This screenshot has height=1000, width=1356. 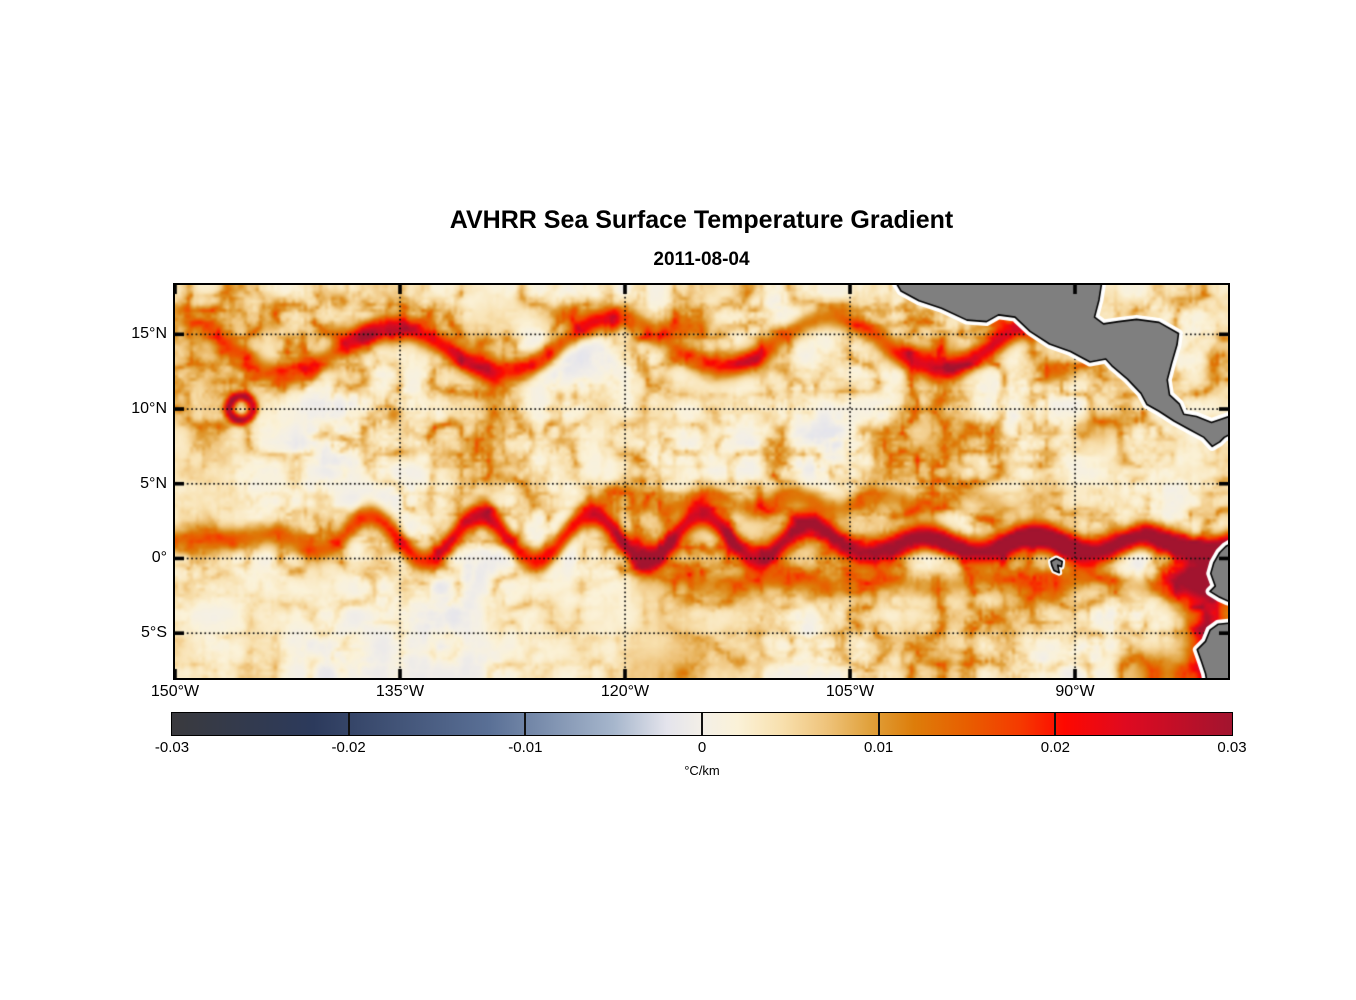 What do you see at coordinates (525, 747) in the screenshot?
I see `colorbar-tick-label: -0.01` at bounding box center [525, 747].